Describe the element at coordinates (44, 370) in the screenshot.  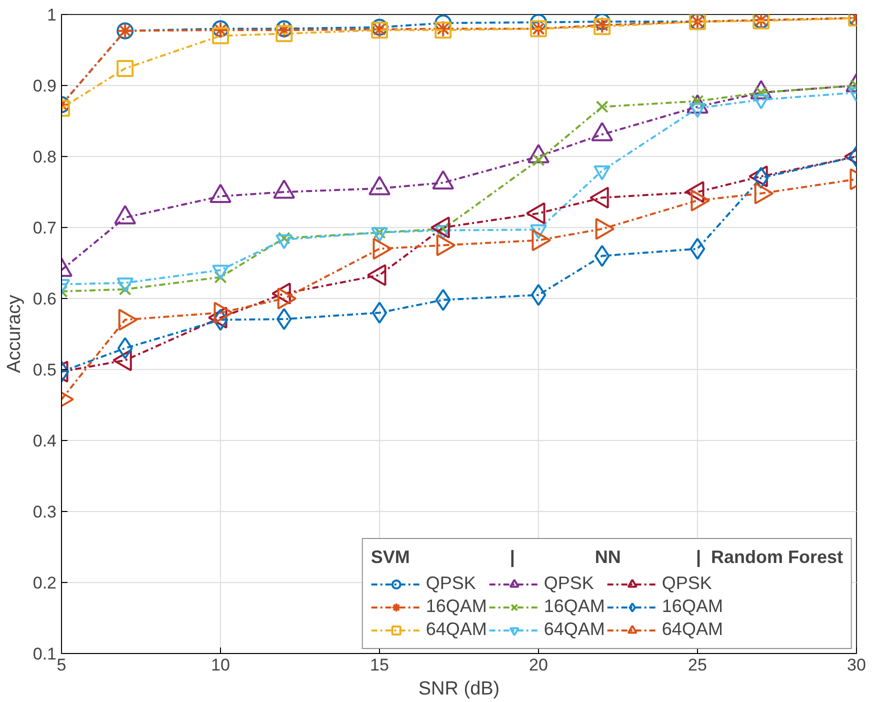
I see `y-tick-label: 0.5` at that location.